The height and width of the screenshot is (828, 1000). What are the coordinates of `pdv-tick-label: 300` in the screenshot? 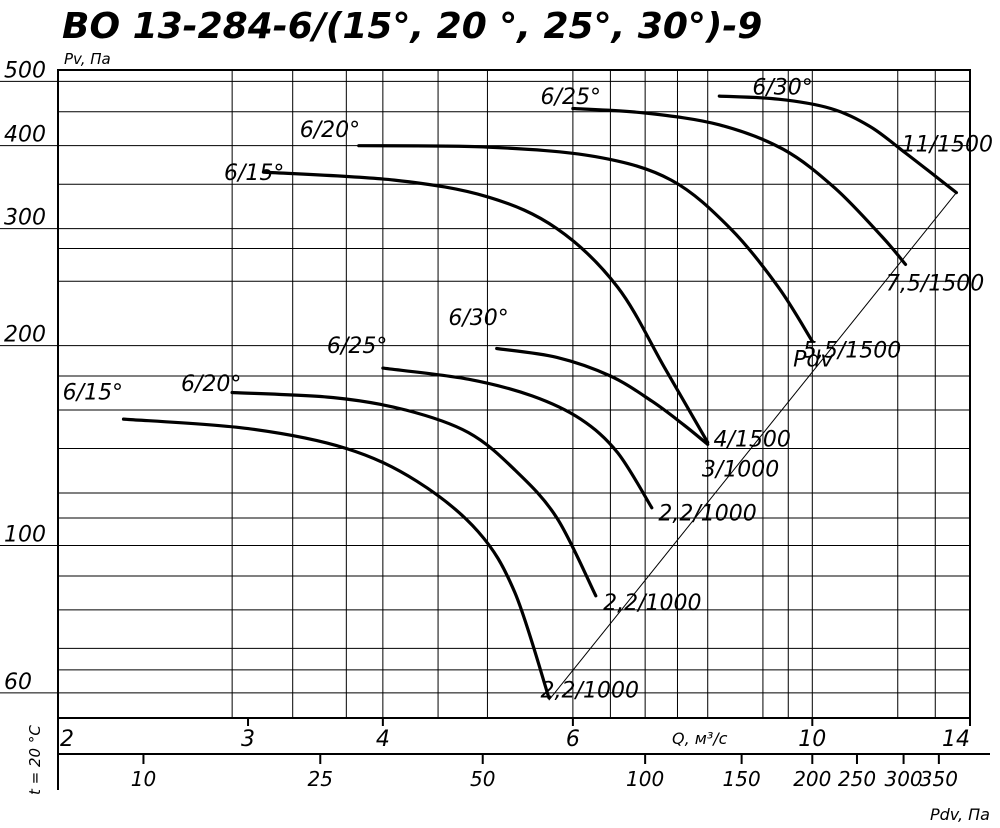 It's located at (903, 779).